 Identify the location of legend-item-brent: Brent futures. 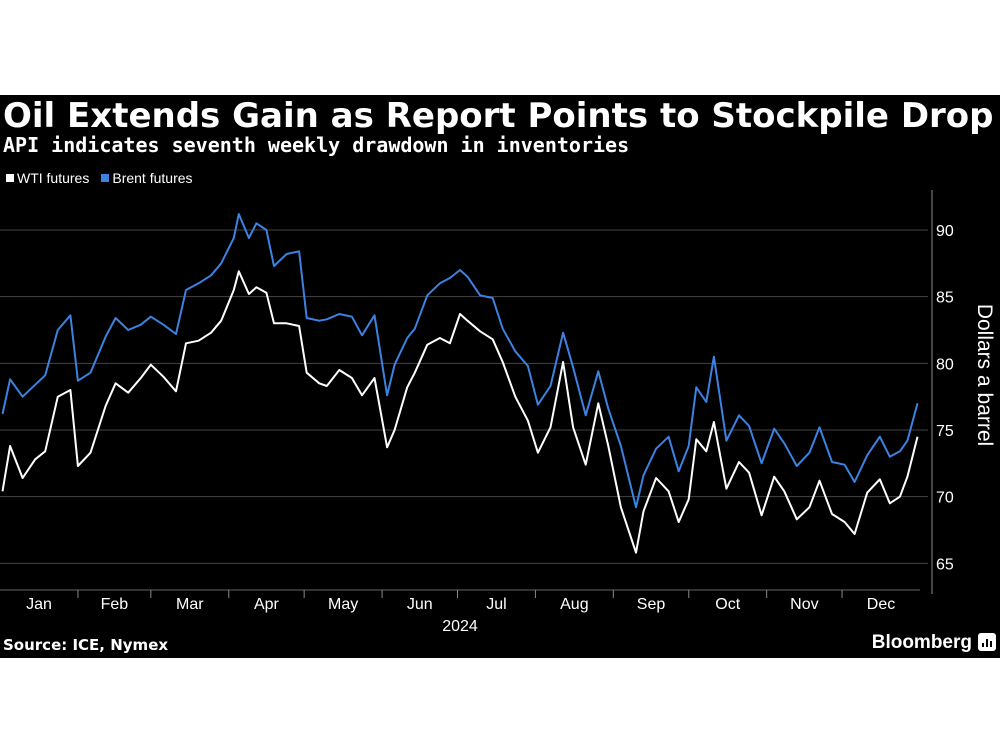
(147, 178).